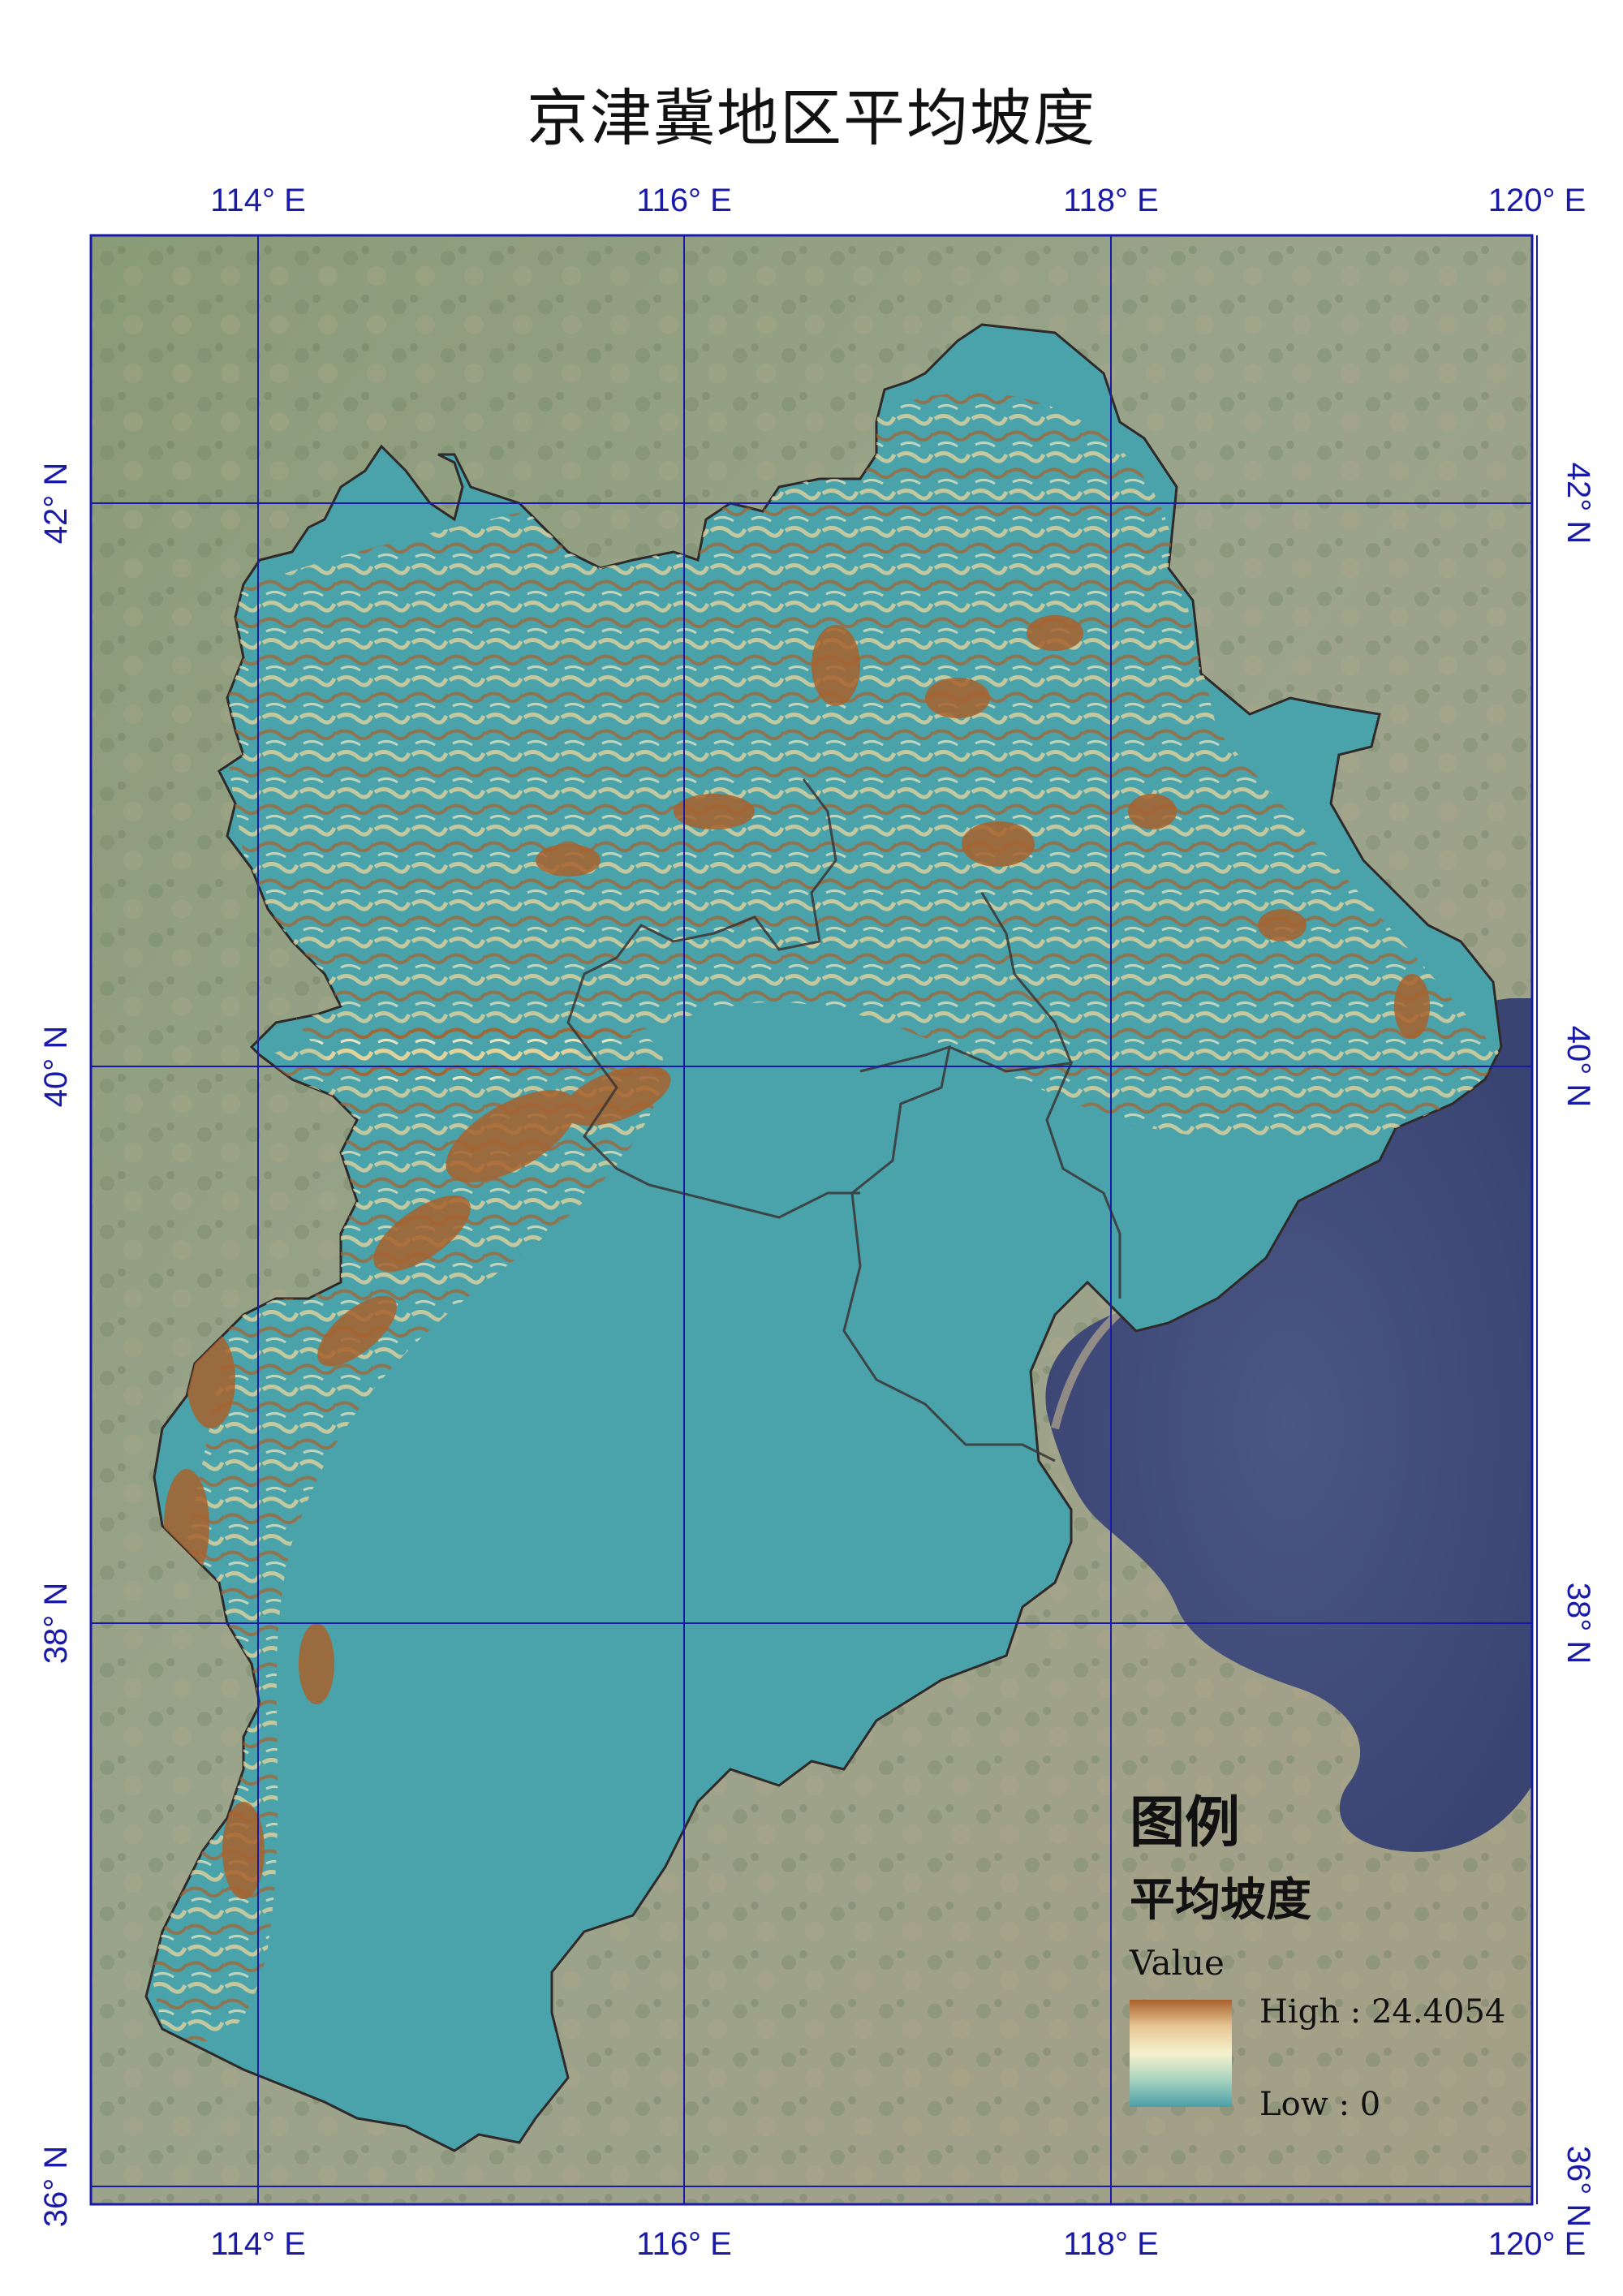 The width and height of the screenshot is (1623, 2296). What do you see at coordinates (1111, 2244) in the screenshot?
I see `lon-tick-bottom-118: 118° E` at bounding box center [1111, 2244].